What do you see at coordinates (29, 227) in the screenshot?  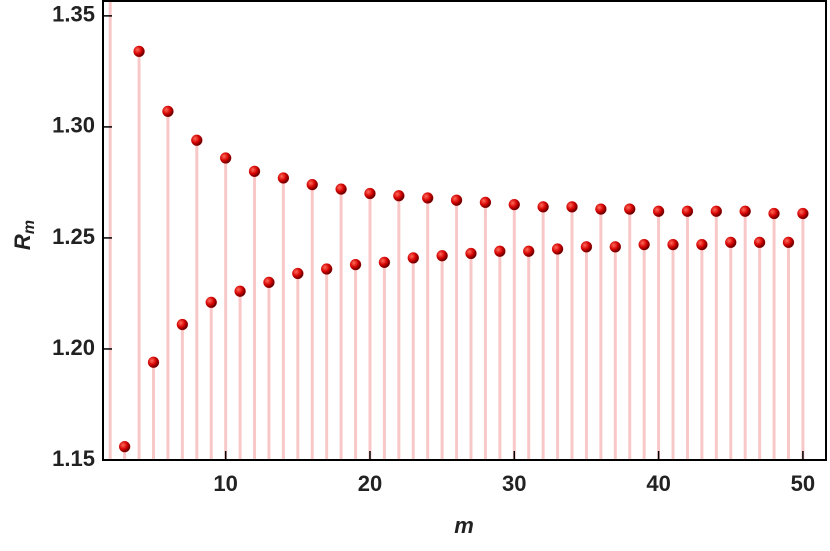 I see `y-axis-label-sub: m` at bounding box center [29, 227].